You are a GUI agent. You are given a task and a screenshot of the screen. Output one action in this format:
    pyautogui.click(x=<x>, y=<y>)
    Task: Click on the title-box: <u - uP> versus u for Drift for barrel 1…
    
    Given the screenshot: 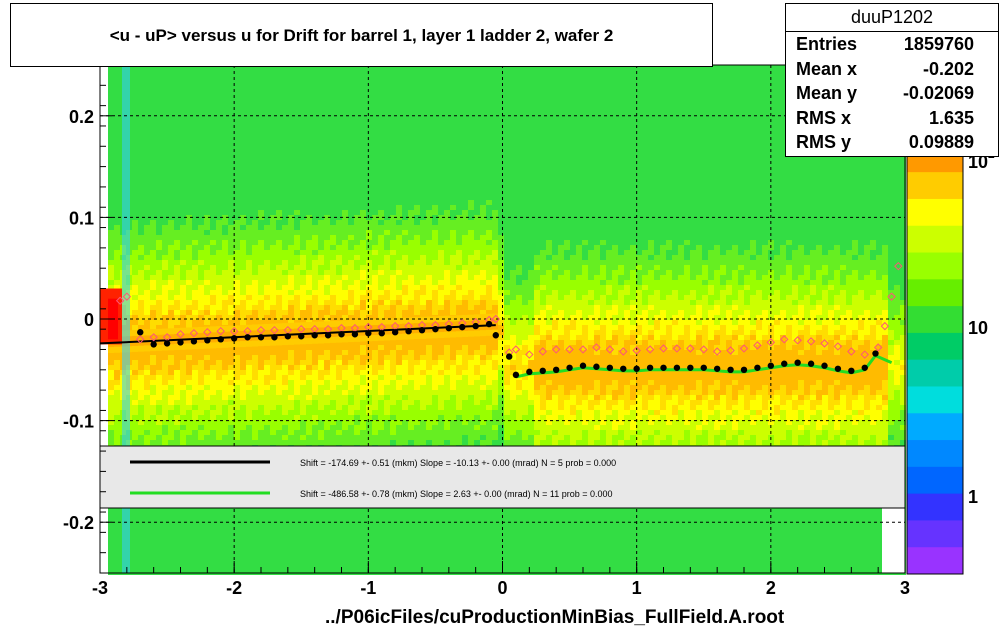 What is the action you would take?
    pyautogui.click(x=361, y=35)
    